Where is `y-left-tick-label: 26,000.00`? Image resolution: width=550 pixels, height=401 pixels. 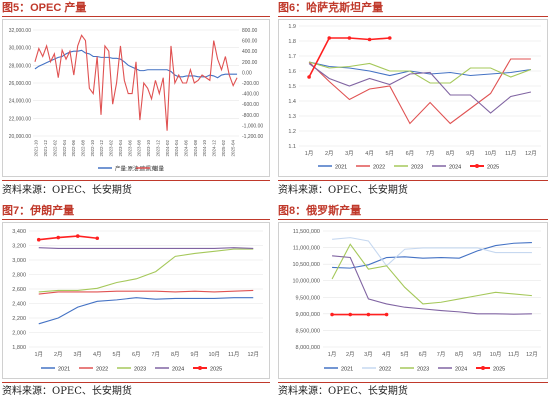
y-left-tick-label: 26,000.00 is located at coordinates (20, 84).